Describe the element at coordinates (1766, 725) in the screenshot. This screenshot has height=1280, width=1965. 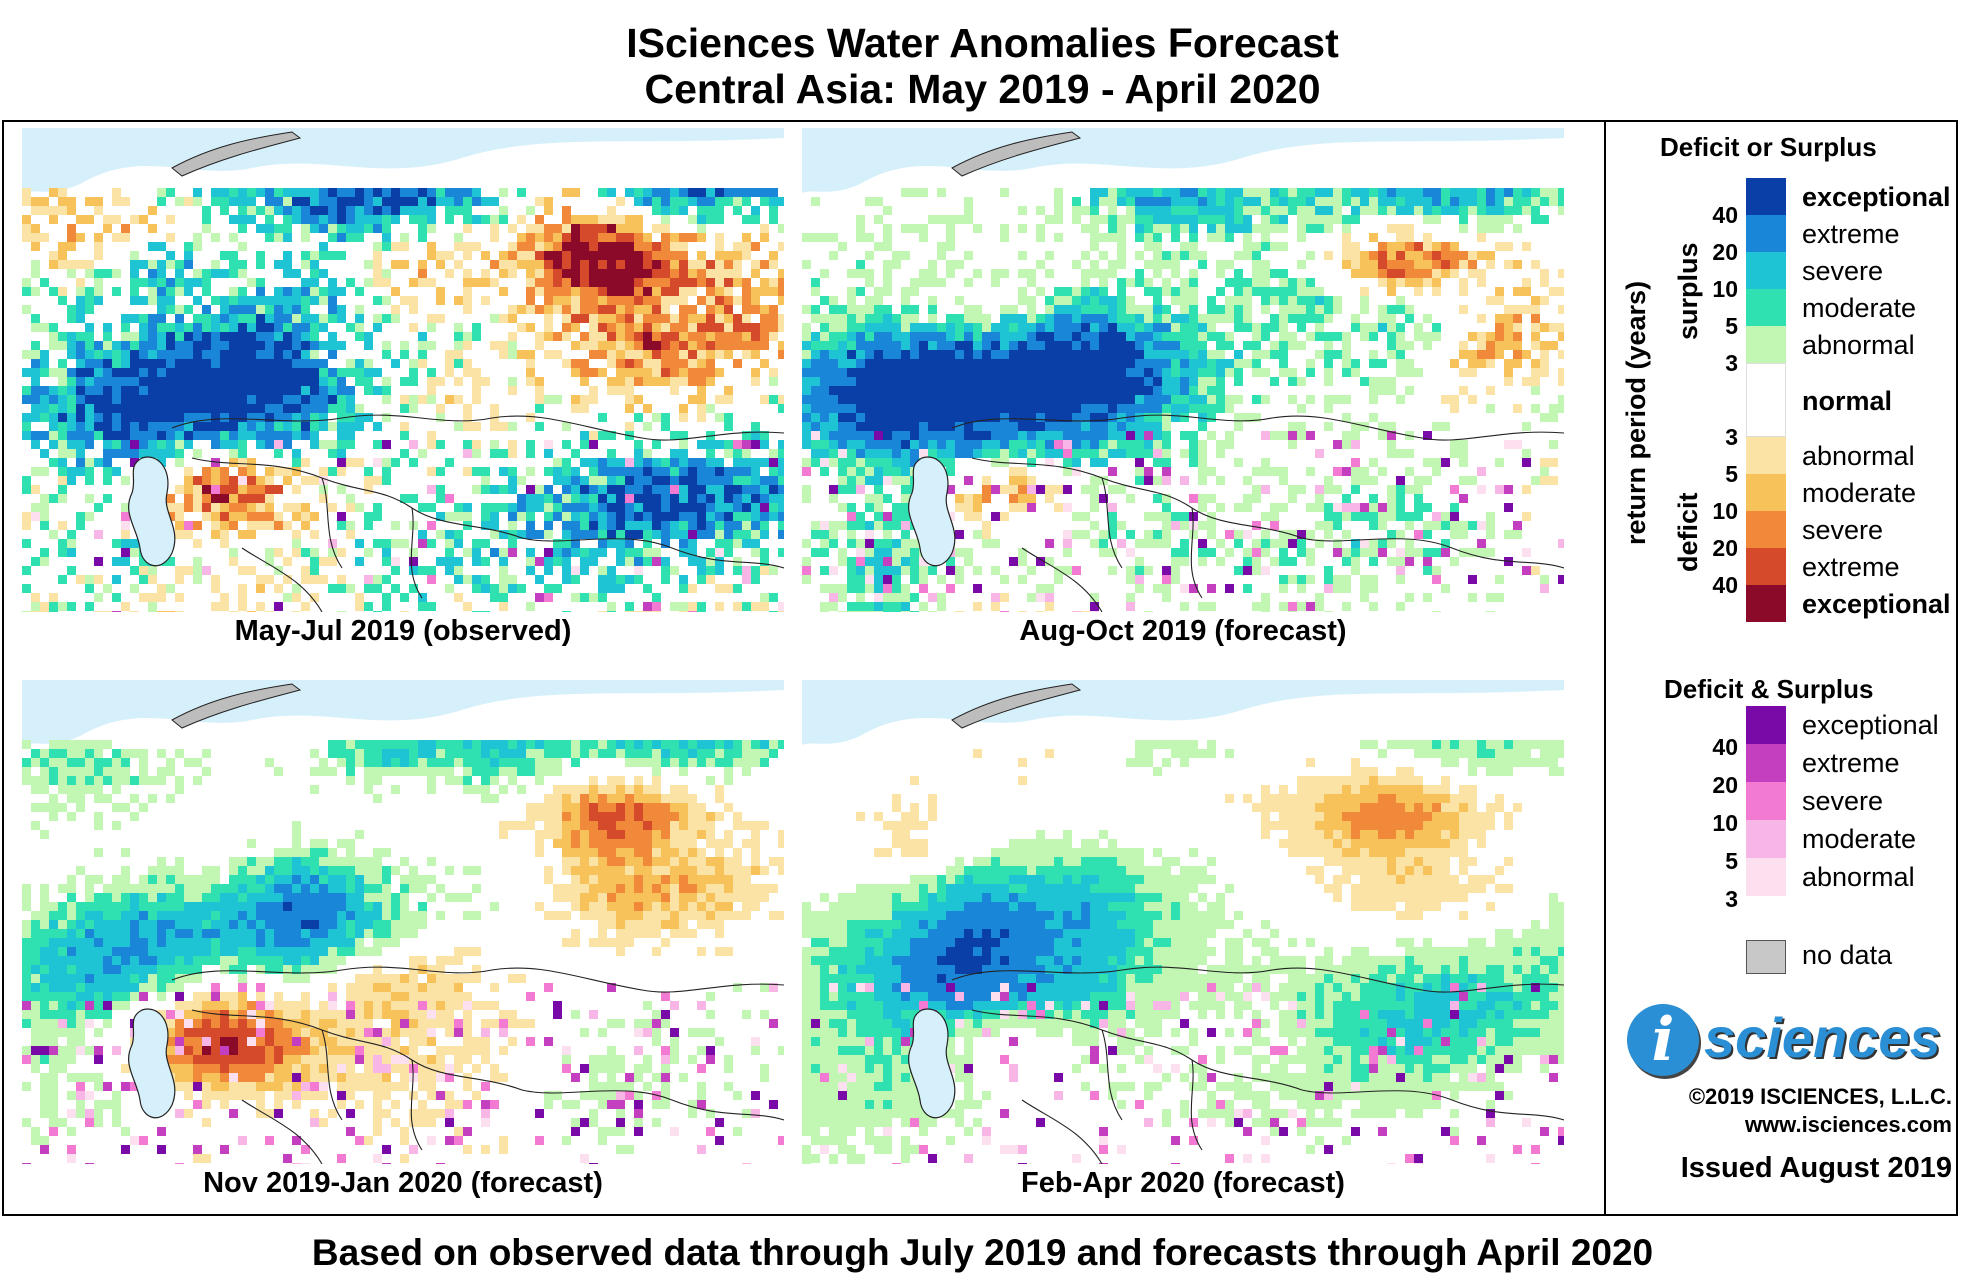
I see `legend-both-swatch-exceptional` at that location.